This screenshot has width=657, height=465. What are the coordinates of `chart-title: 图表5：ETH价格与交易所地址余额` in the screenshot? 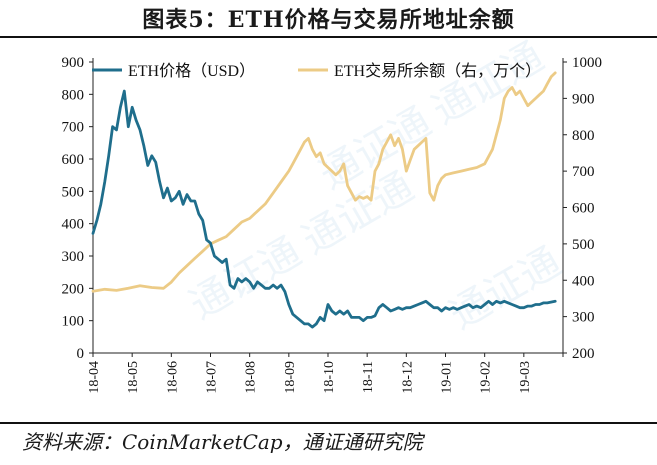 It's located at (328, 20).